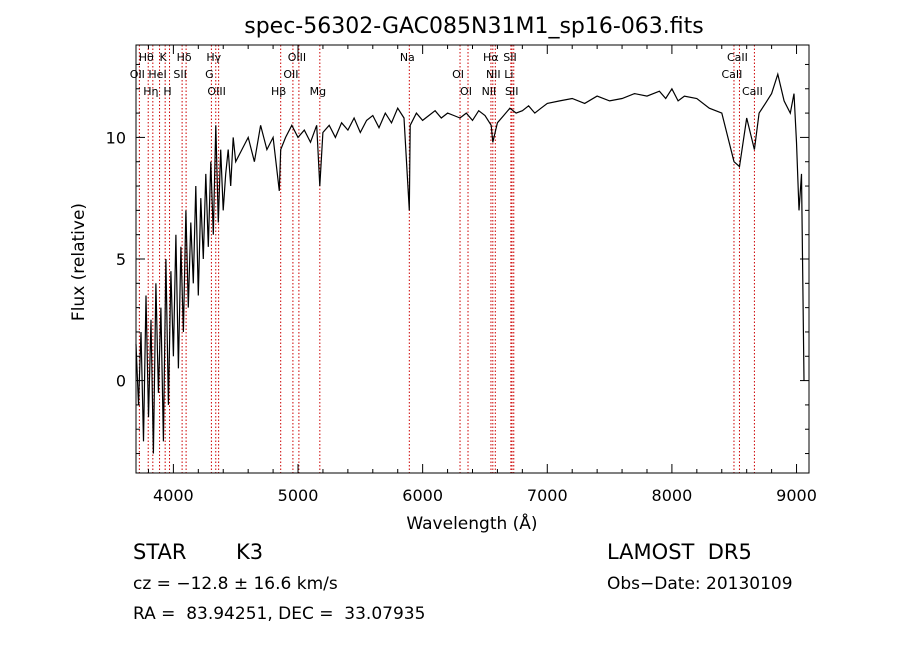  What do you see at coordinates (160, 552) in the screenshot?
I see `class-label: STAR` at bounding box center [160, 552].